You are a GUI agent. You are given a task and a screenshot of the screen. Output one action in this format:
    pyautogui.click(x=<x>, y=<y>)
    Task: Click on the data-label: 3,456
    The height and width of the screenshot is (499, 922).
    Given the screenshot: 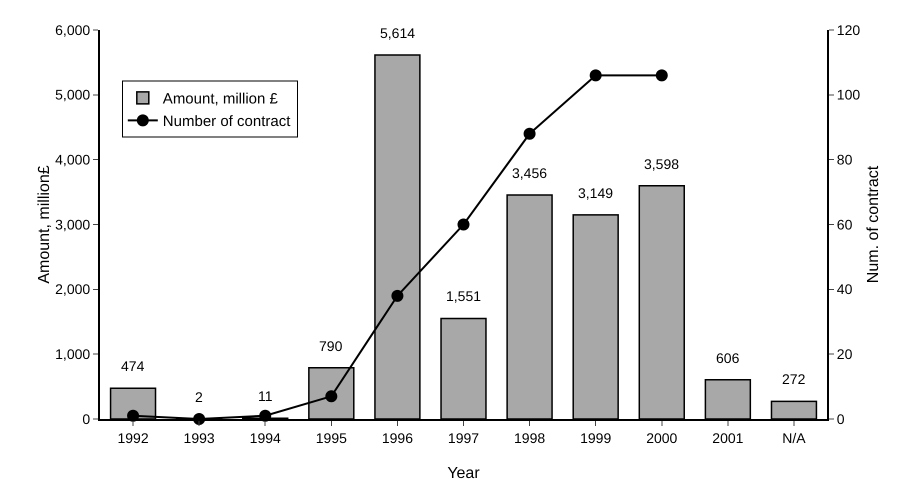 What is the action you would take?
    pyautogui.click(x=530, y=173)
    